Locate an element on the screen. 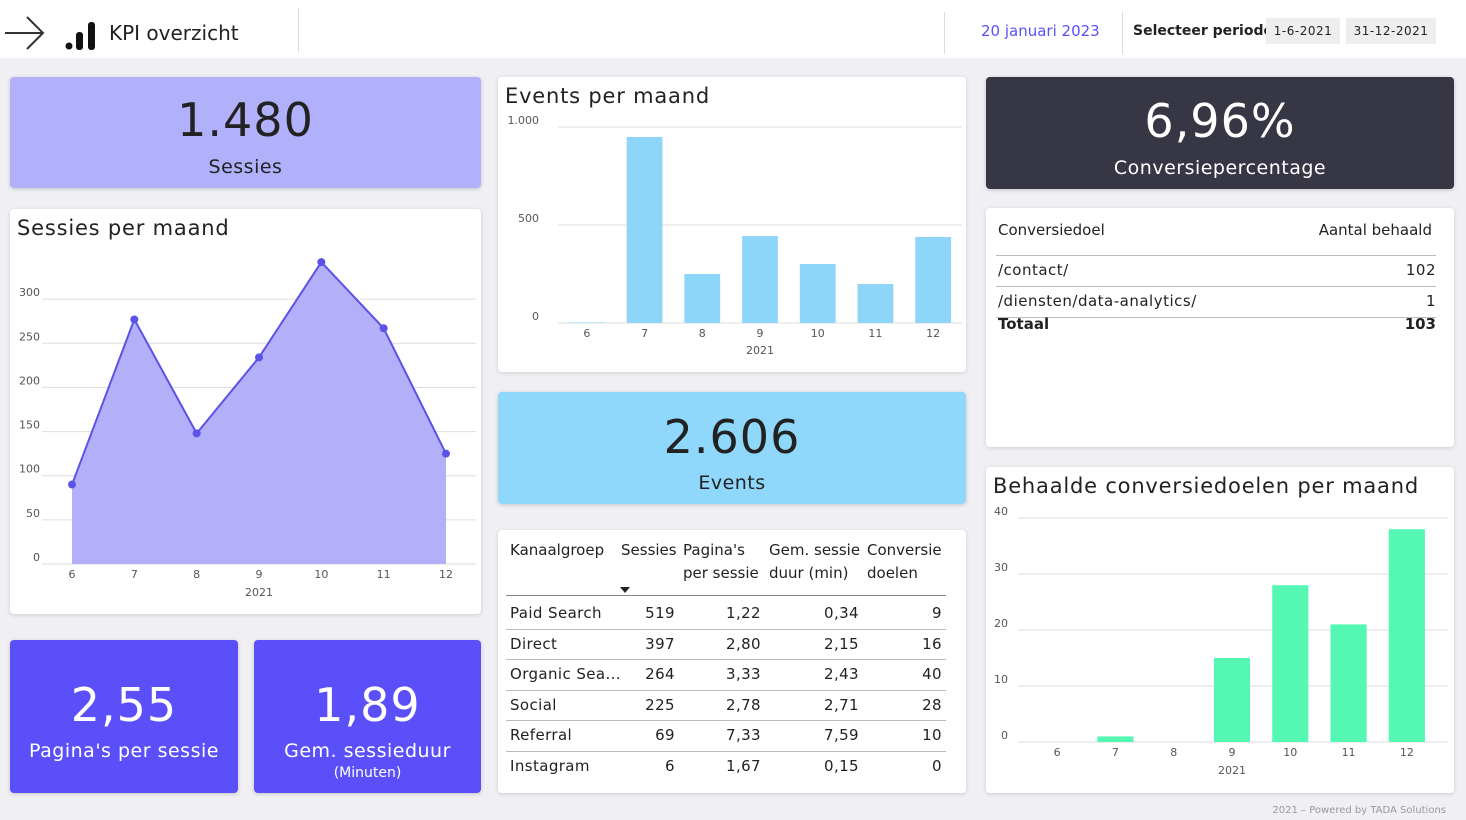  logo-icon is located at coordinates (80, 36).